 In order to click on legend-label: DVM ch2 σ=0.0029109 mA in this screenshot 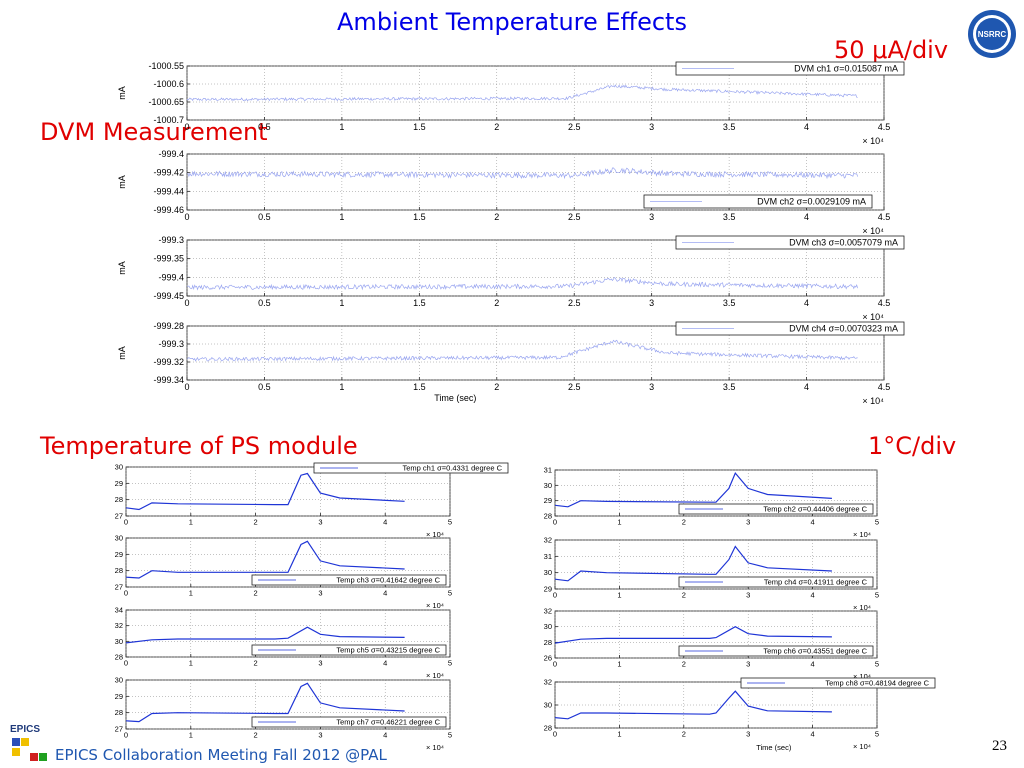, I will do `click(811, 202)`.